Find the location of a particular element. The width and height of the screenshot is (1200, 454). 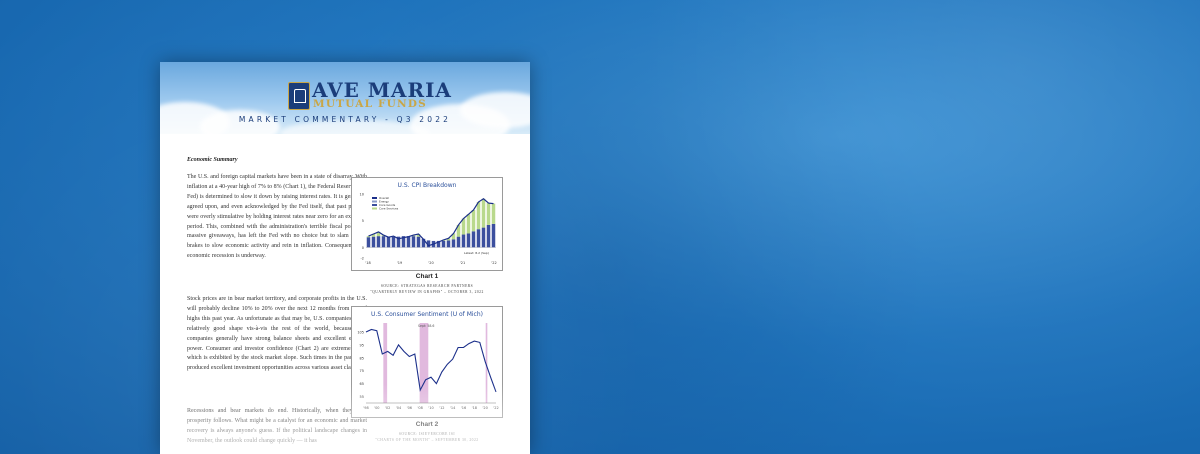

x-tick-label: '21 is located at coordinates (462, 263).